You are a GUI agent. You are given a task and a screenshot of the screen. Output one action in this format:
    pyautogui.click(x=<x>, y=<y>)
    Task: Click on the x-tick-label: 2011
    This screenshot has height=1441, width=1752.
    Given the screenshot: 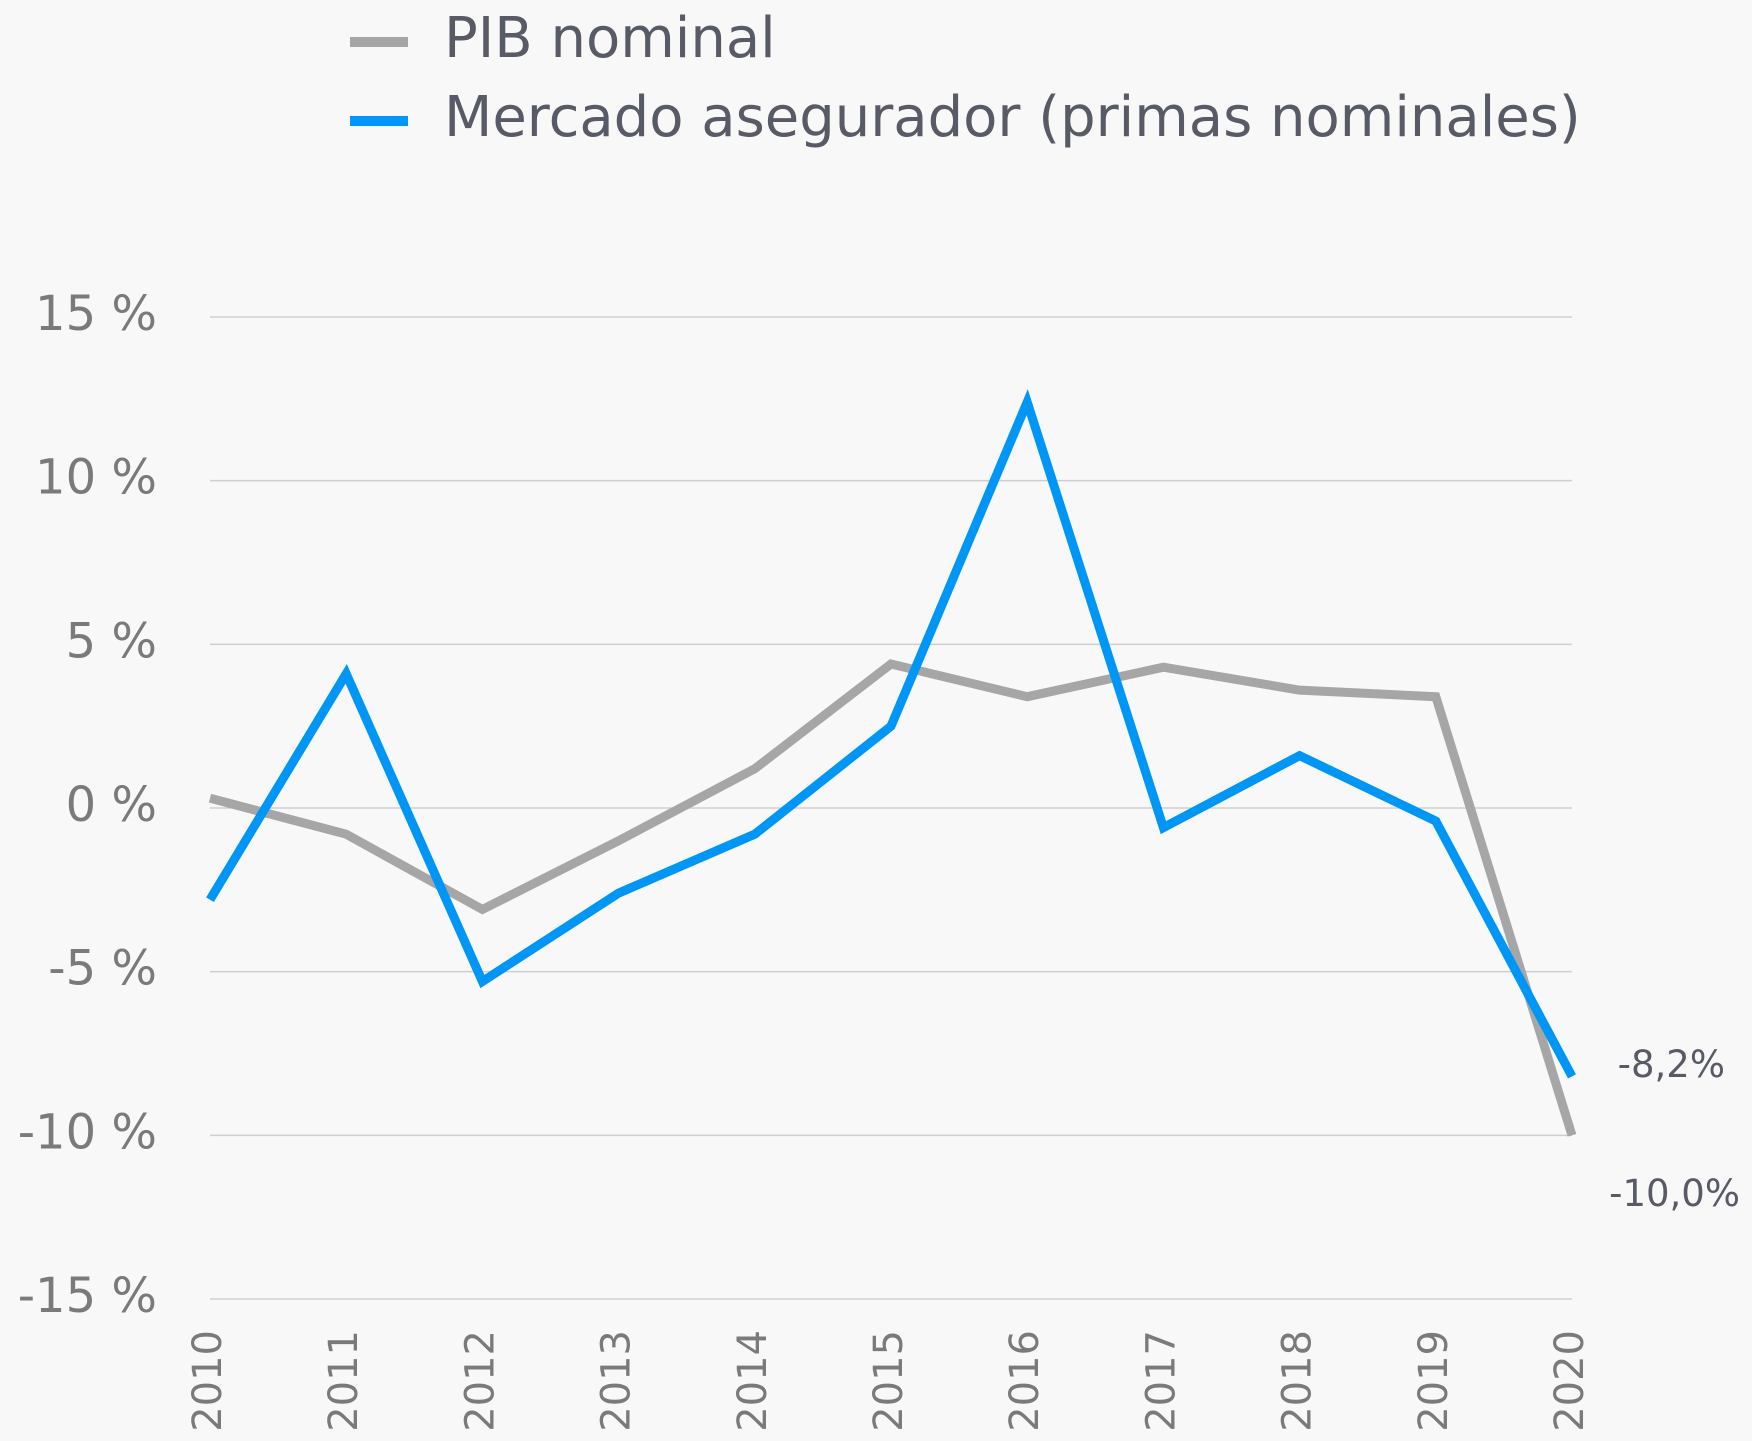 What is the action you would take?
    pyautogui.click(x=344, y=1381)
    